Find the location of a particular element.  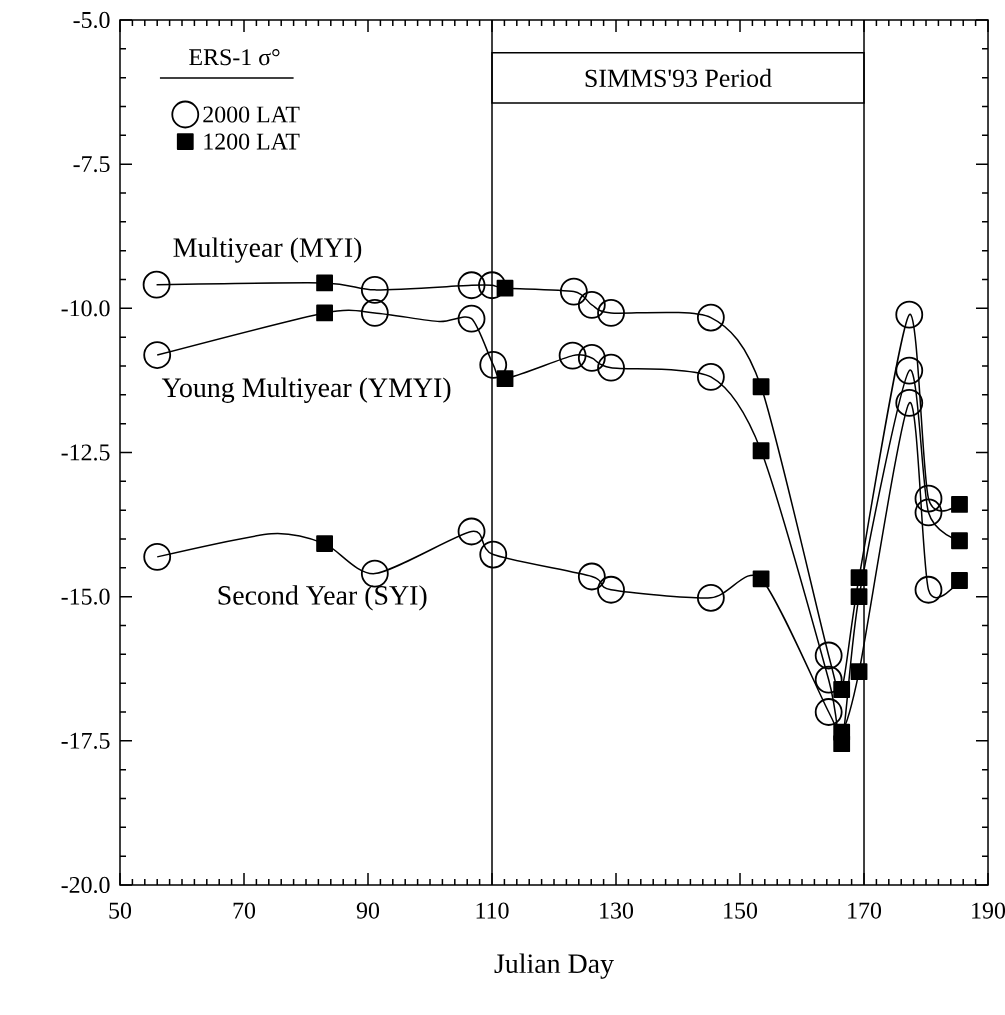

y-tick-label: -12.5 is located at coordinates (85, 452).